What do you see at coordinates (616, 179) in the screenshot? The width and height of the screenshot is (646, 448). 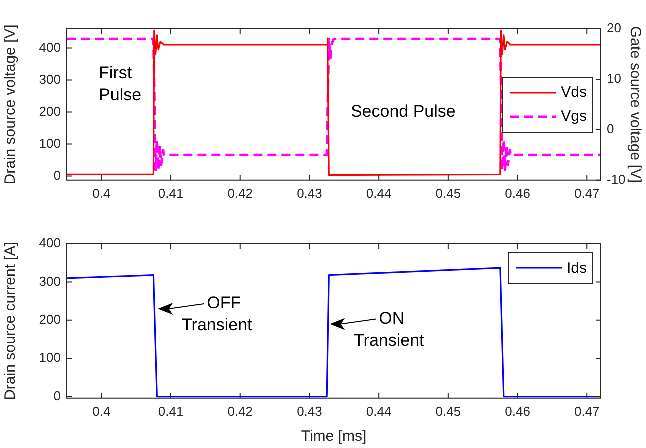 I see `y2-tick-label: -10` at bounding box center [616, 179].